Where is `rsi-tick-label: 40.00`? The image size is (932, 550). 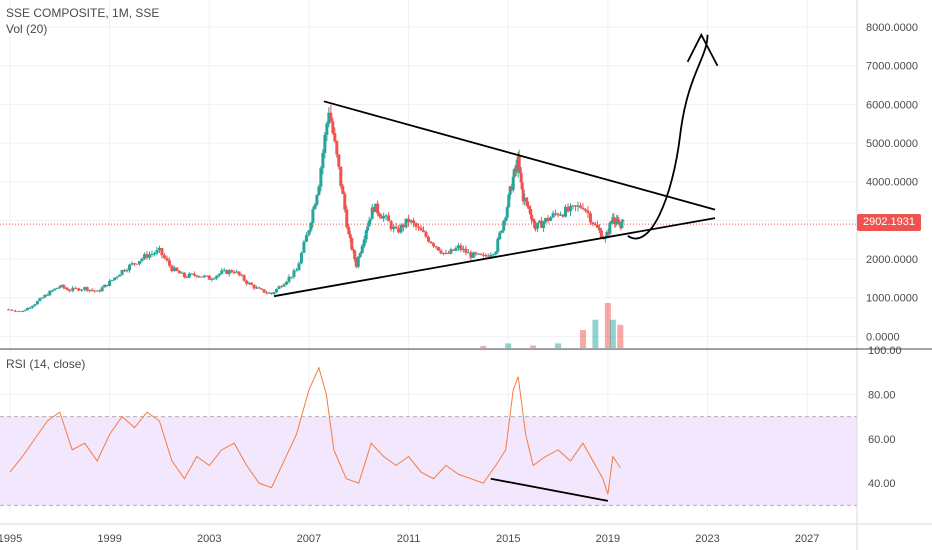 rsi-tick-label: 40.00 is located at coordinates (882, 484).